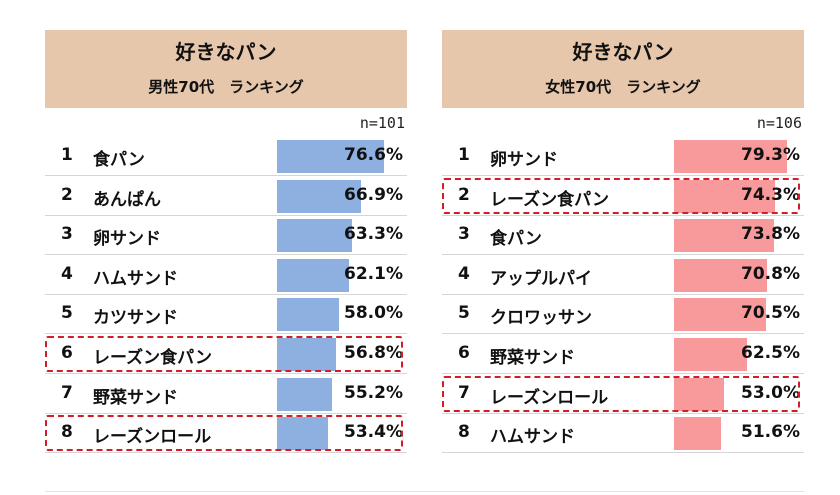 The height and width of the screenshot is (495, 840). What do you see at coordinates (464, 234) in the screenshot?
I see `female-rank-number: 3` at bounding box center [464, 234].